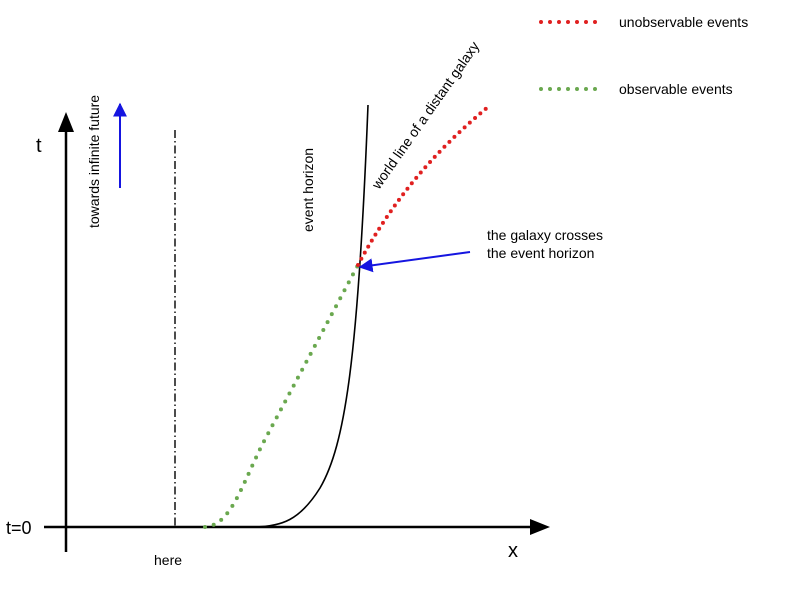 The width and height of the screenshot is (800, 600). What do you see at coordinates (66, 122) in the screenshot?
I see `t-axis-arrowhead` at bounding box center [66, 122].